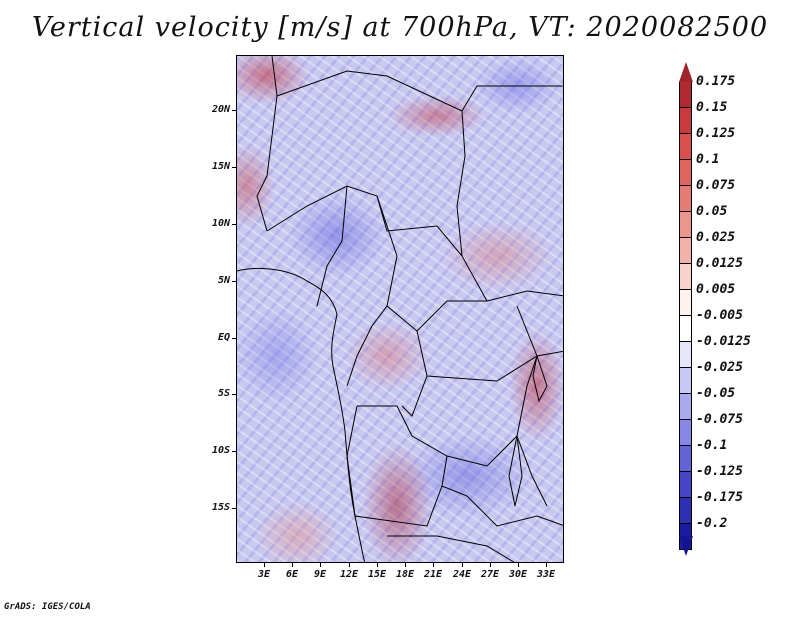 The width and height of the screenshot is (800, 618). I want to click on lon-label: 33E, so click(546, 574).